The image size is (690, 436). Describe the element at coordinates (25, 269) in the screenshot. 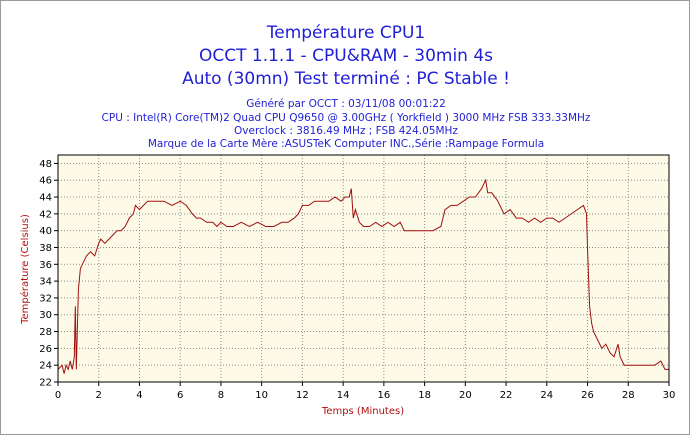

I see `y-axis-label: Température (Celsius)` at that location.